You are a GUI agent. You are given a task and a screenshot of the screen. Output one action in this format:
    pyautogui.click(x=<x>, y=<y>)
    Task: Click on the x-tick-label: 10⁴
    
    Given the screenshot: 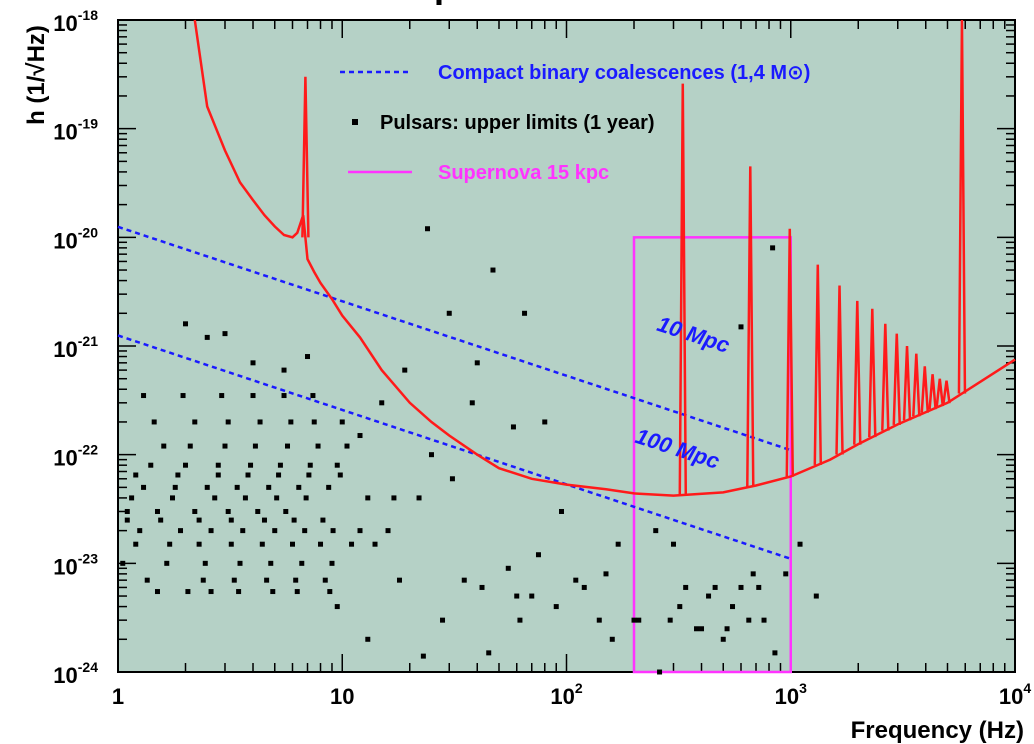 What is the action you would take?
    pyautogui.click(x=1015, y=694)
    